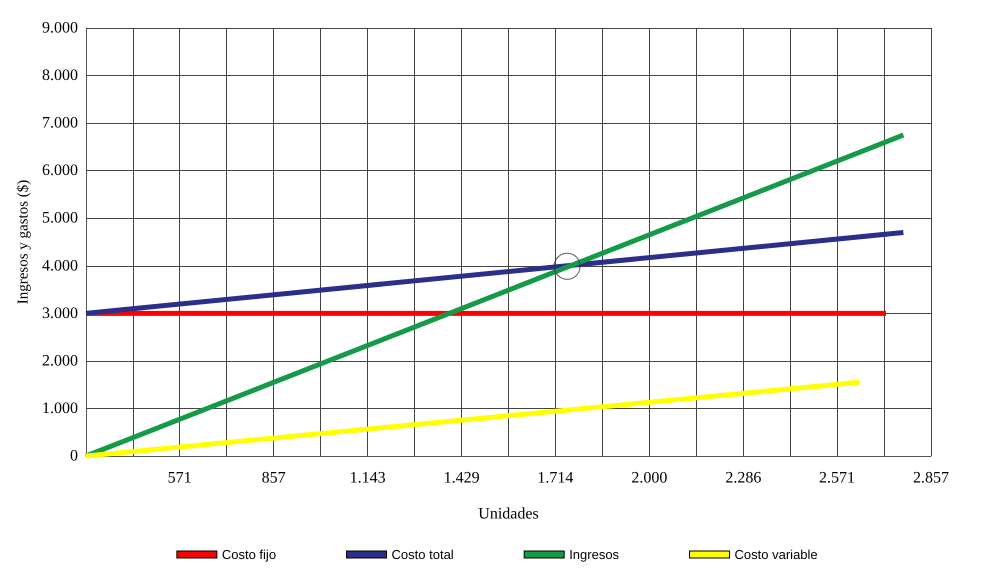  What do you see at coordinates (60, 123) in the screenshot?
I see `y-tick-label: 7.000` at bounding box center [60, 123].